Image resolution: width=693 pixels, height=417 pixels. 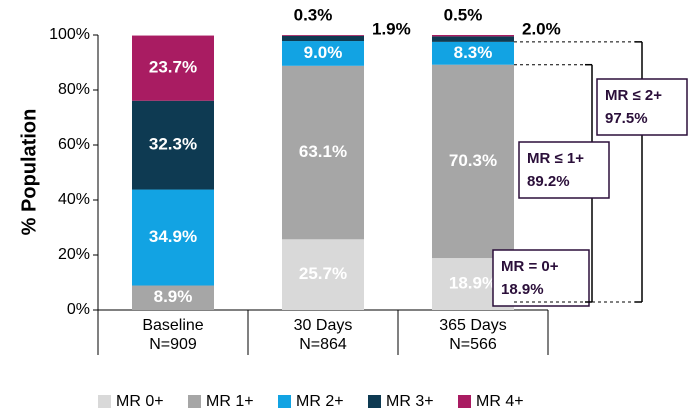 I want to click on x-tick-label: 365 Days, so click(x=473, y=325).